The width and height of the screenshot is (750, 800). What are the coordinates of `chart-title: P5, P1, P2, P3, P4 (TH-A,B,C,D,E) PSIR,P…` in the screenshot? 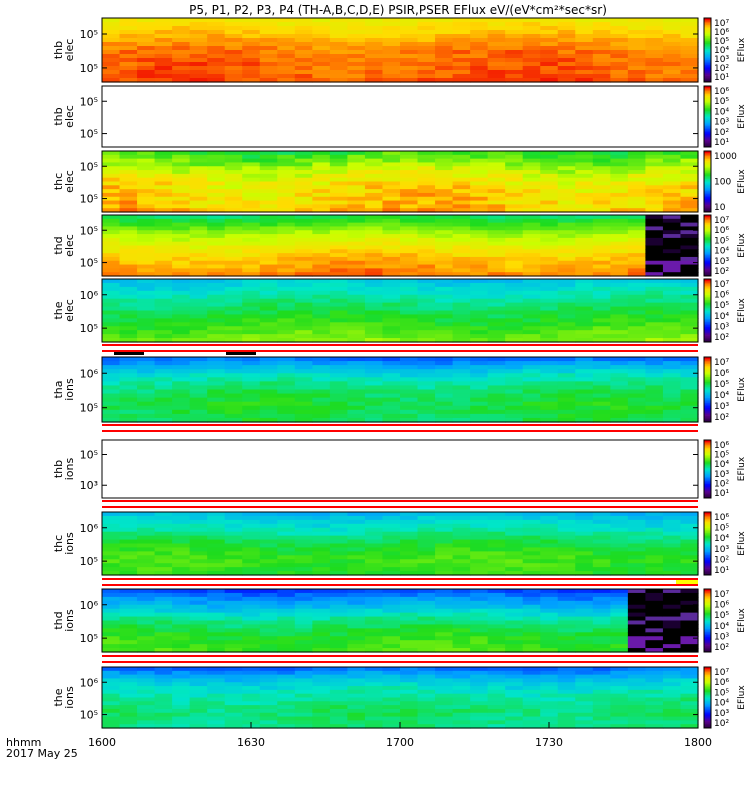 It's located at (398, 10).